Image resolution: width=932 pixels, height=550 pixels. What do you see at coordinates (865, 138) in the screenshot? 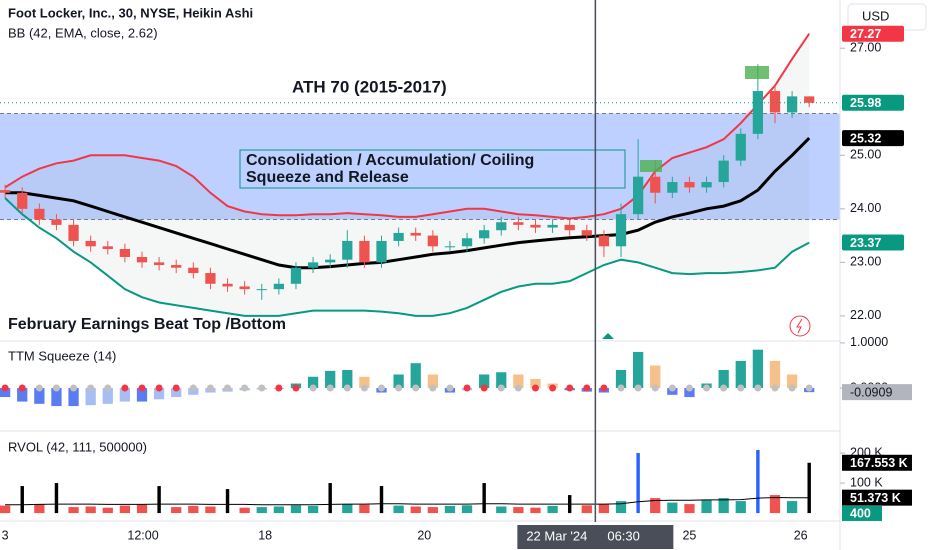
I see `value-badge-label: 25.32` at bounding box center [865, 138].